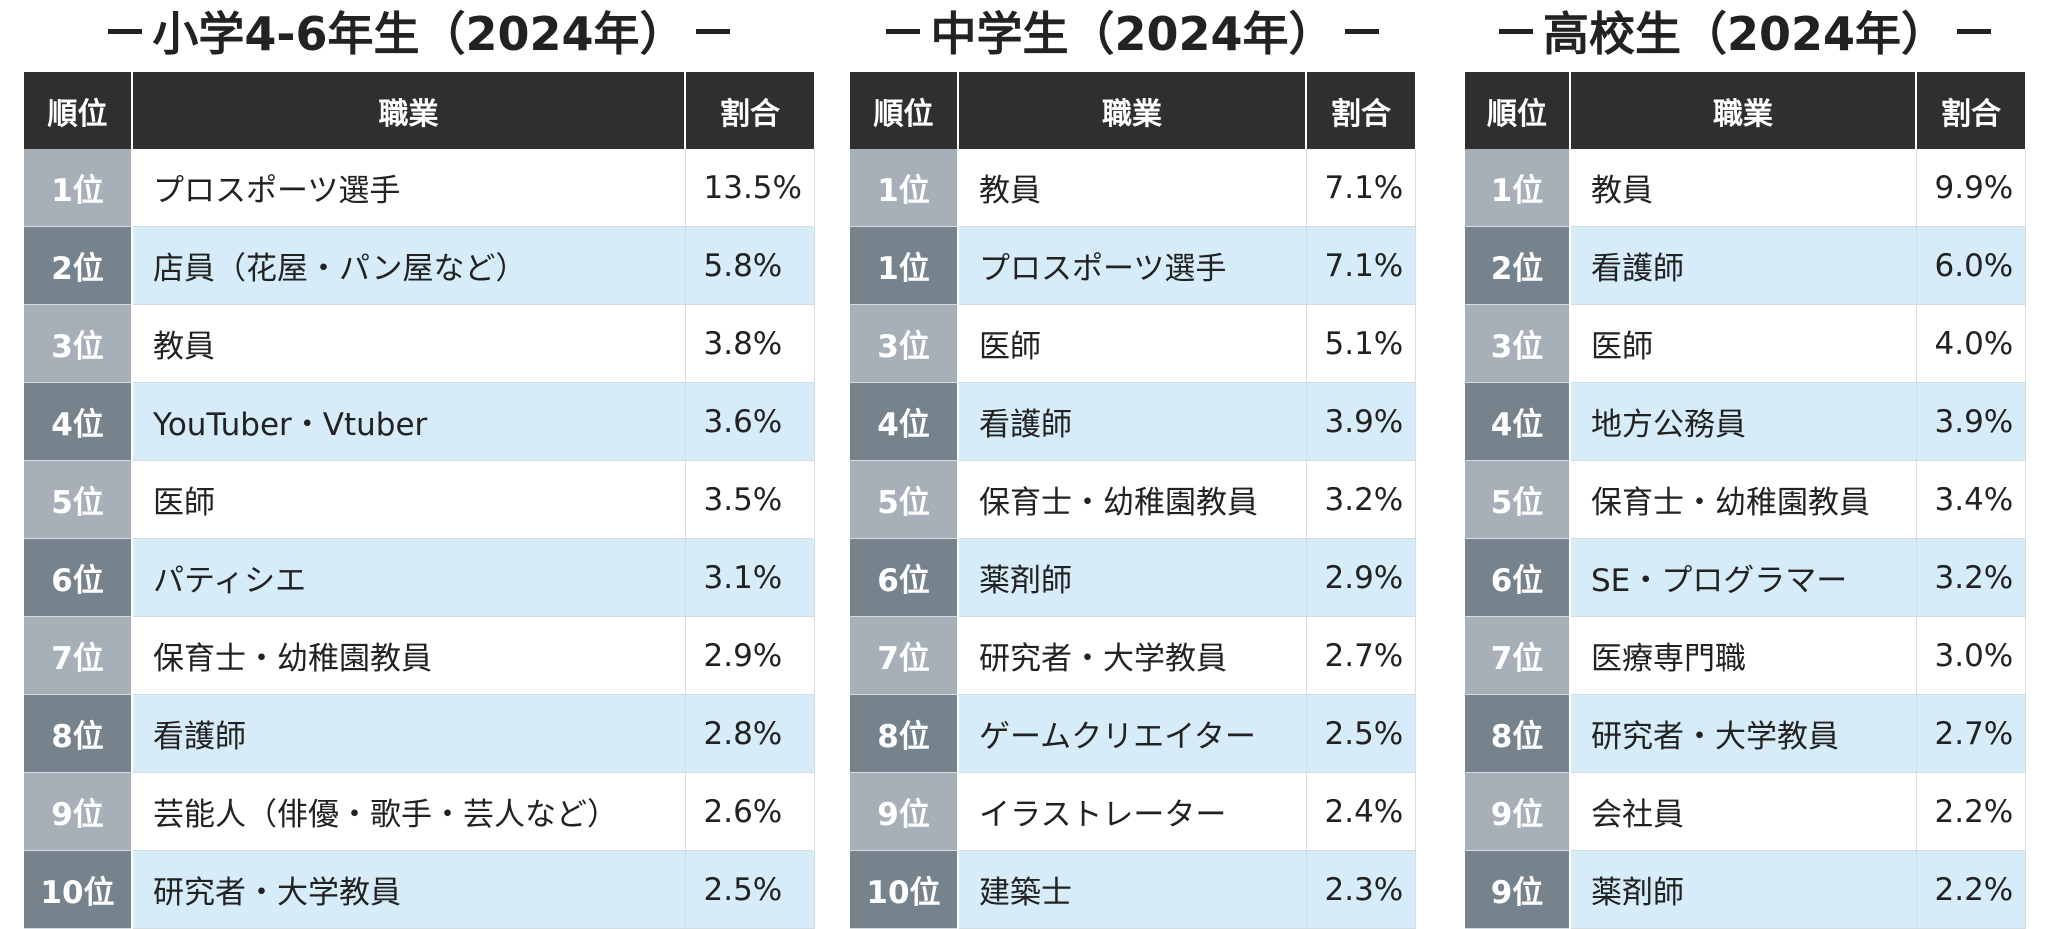 The height and width of the screenshot is (929, 2048). I want to click on job-cell: 店員（花屋・パン屋など）, so click(408, 265).